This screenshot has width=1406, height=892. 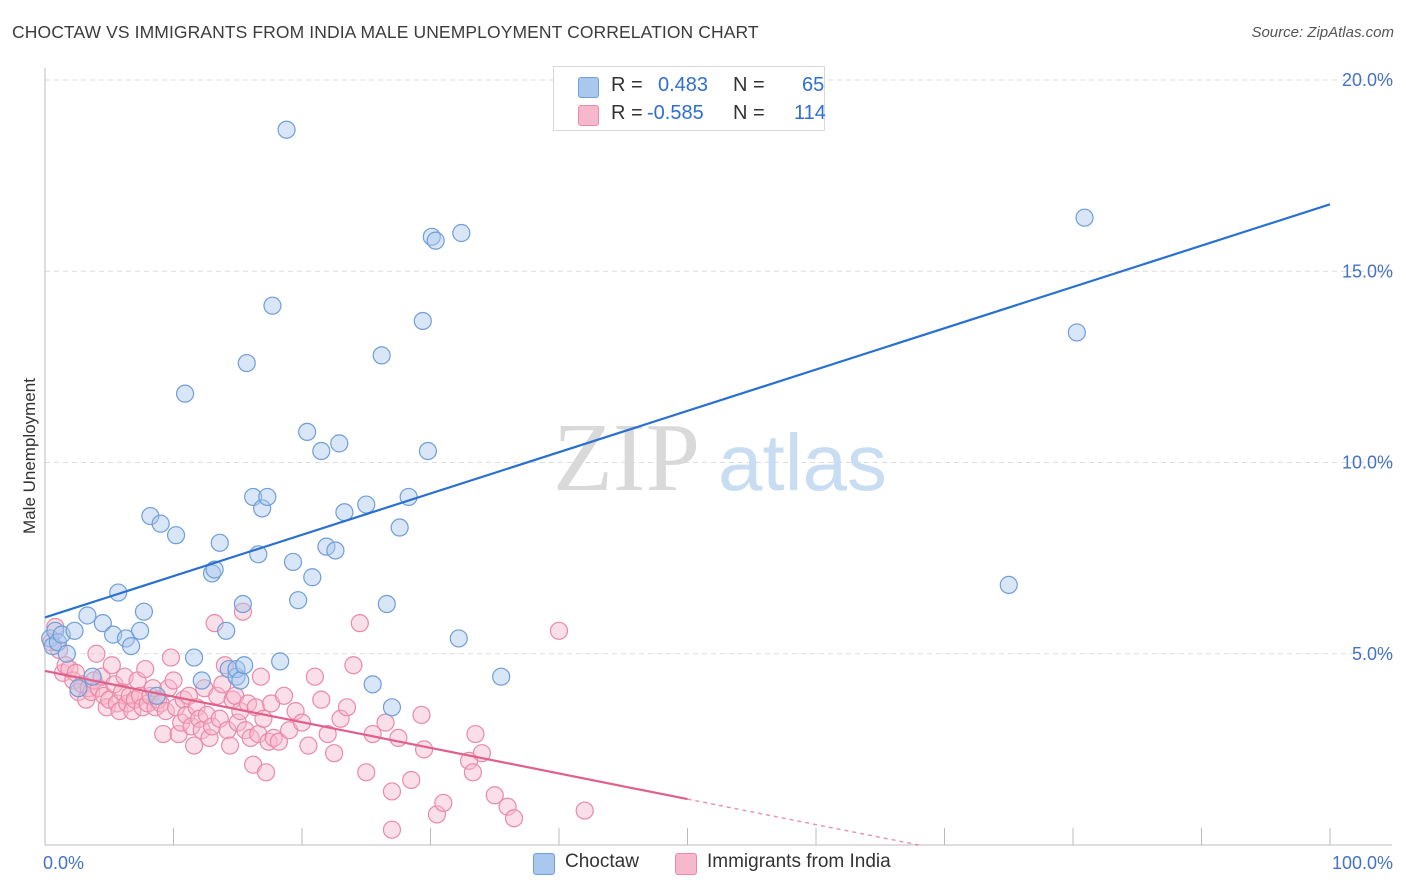 I want to click on y-tick-label: 20.0%, so click(x=1367, y=80).